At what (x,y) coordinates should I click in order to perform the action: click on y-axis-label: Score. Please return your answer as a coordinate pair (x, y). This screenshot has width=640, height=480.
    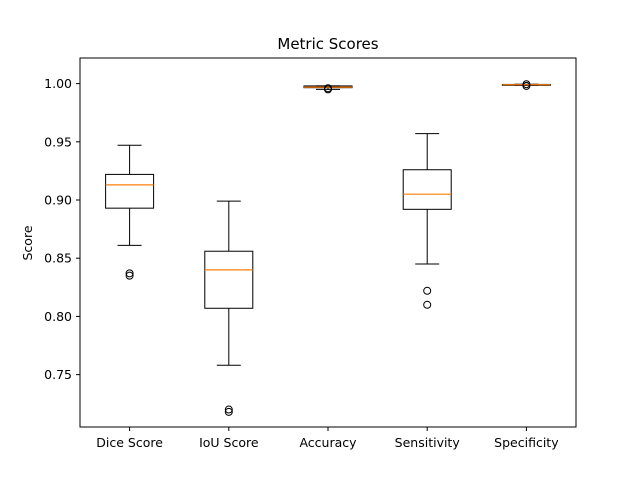
    Looking at the image, I should click on (27, 242).